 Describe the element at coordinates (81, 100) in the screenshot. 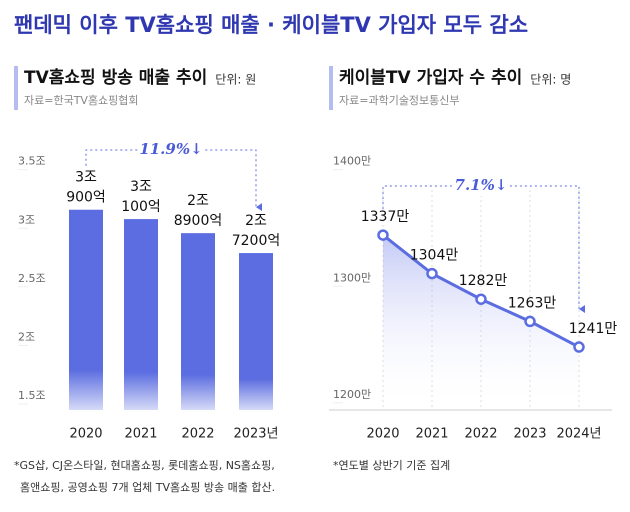

I see `source: 자료=한국TV홈쇼핑협회` at that location.